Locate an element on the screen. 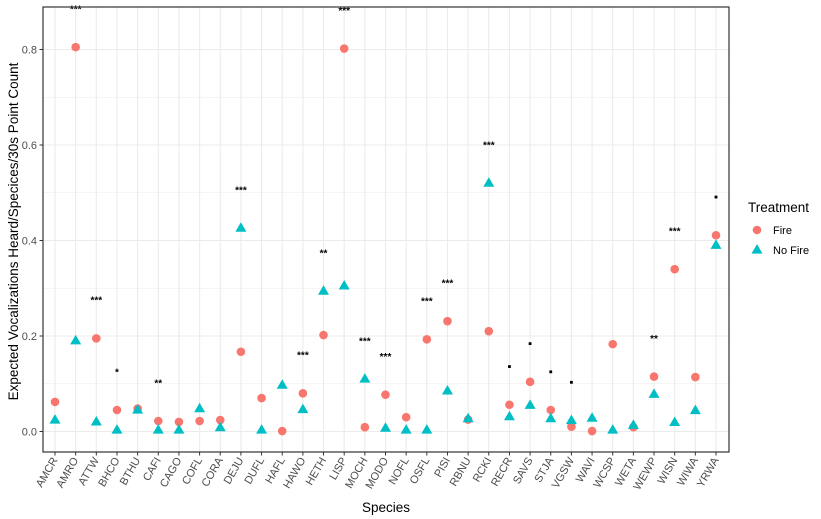 The image size is (821, 519). y-tick-label: 0.6 is located at coordinates (29, 146).